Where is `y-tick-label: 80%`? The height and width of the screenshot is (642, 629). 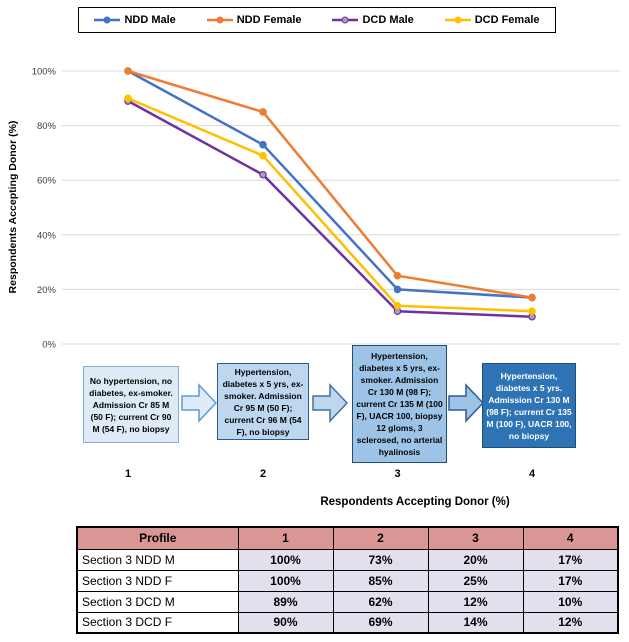
y-tick-label: 80% is located at coordinates (47, 126).